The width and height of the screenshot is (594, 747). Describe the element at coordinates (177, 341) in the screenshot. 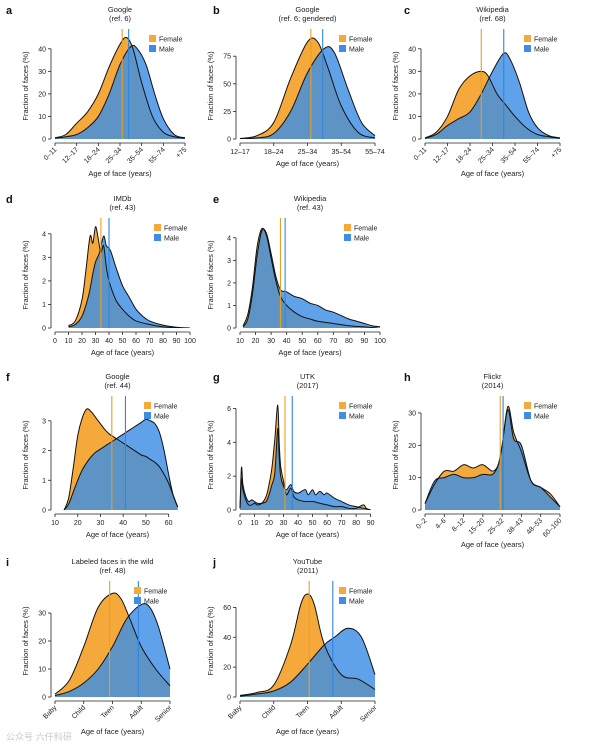

I see `x-tick-label: 90` at that location.